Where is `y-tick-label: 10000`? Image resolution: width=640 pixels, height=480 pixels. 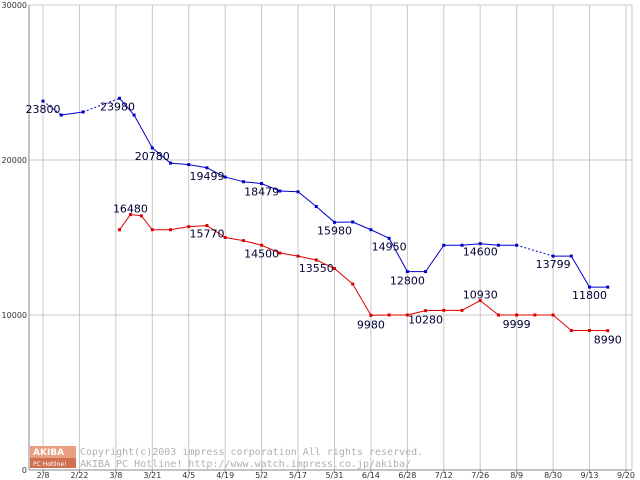
y-tick-label: 10000 is located at coordinates (14, 315).